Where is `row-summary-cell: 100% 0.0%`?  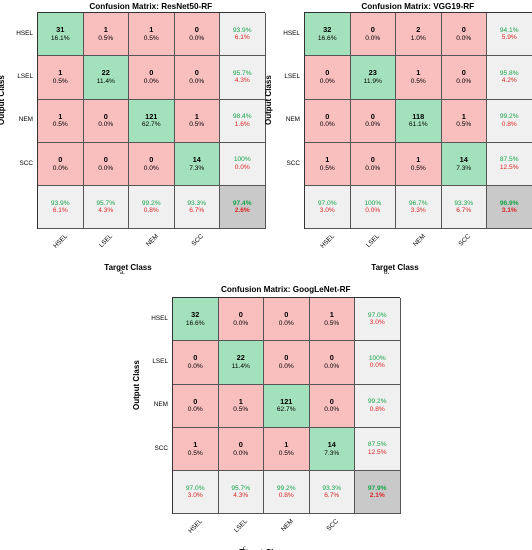
row-summary-cell: 100% 0.0% is located at coordinates (243, 164).